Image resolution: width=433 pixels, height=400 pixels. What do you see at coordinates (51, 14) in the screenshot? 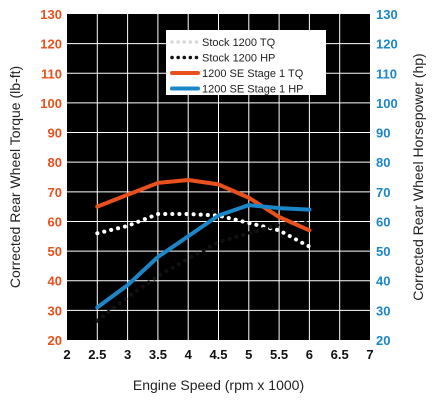
I see `left-y-tick-label: 130` at bounding box center [51, 14].